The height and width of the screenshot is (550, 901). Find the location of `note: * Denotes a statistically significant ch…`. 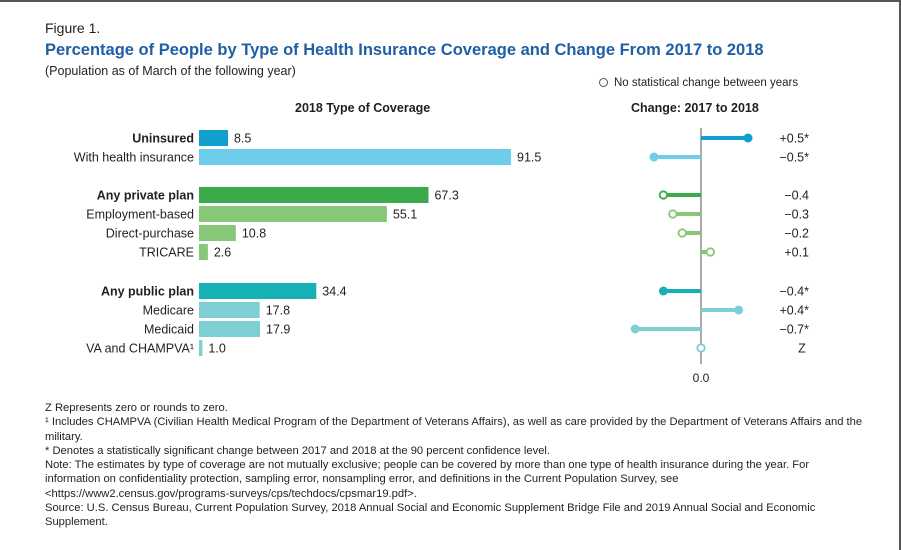

note: * Denotes a statistically significant ch… is located at coordinates (298, 450).